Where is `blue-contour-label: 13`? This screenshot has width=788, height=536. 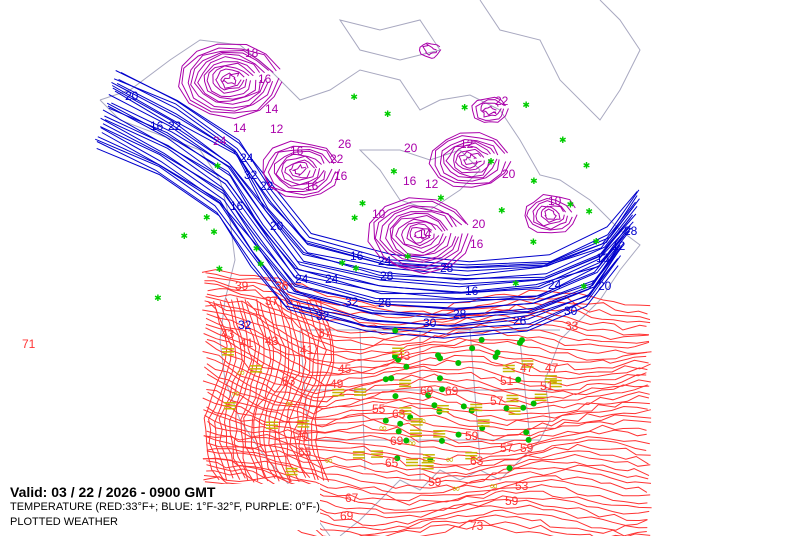
blue-contour-label: 13 is located at coordinates (603, 258).